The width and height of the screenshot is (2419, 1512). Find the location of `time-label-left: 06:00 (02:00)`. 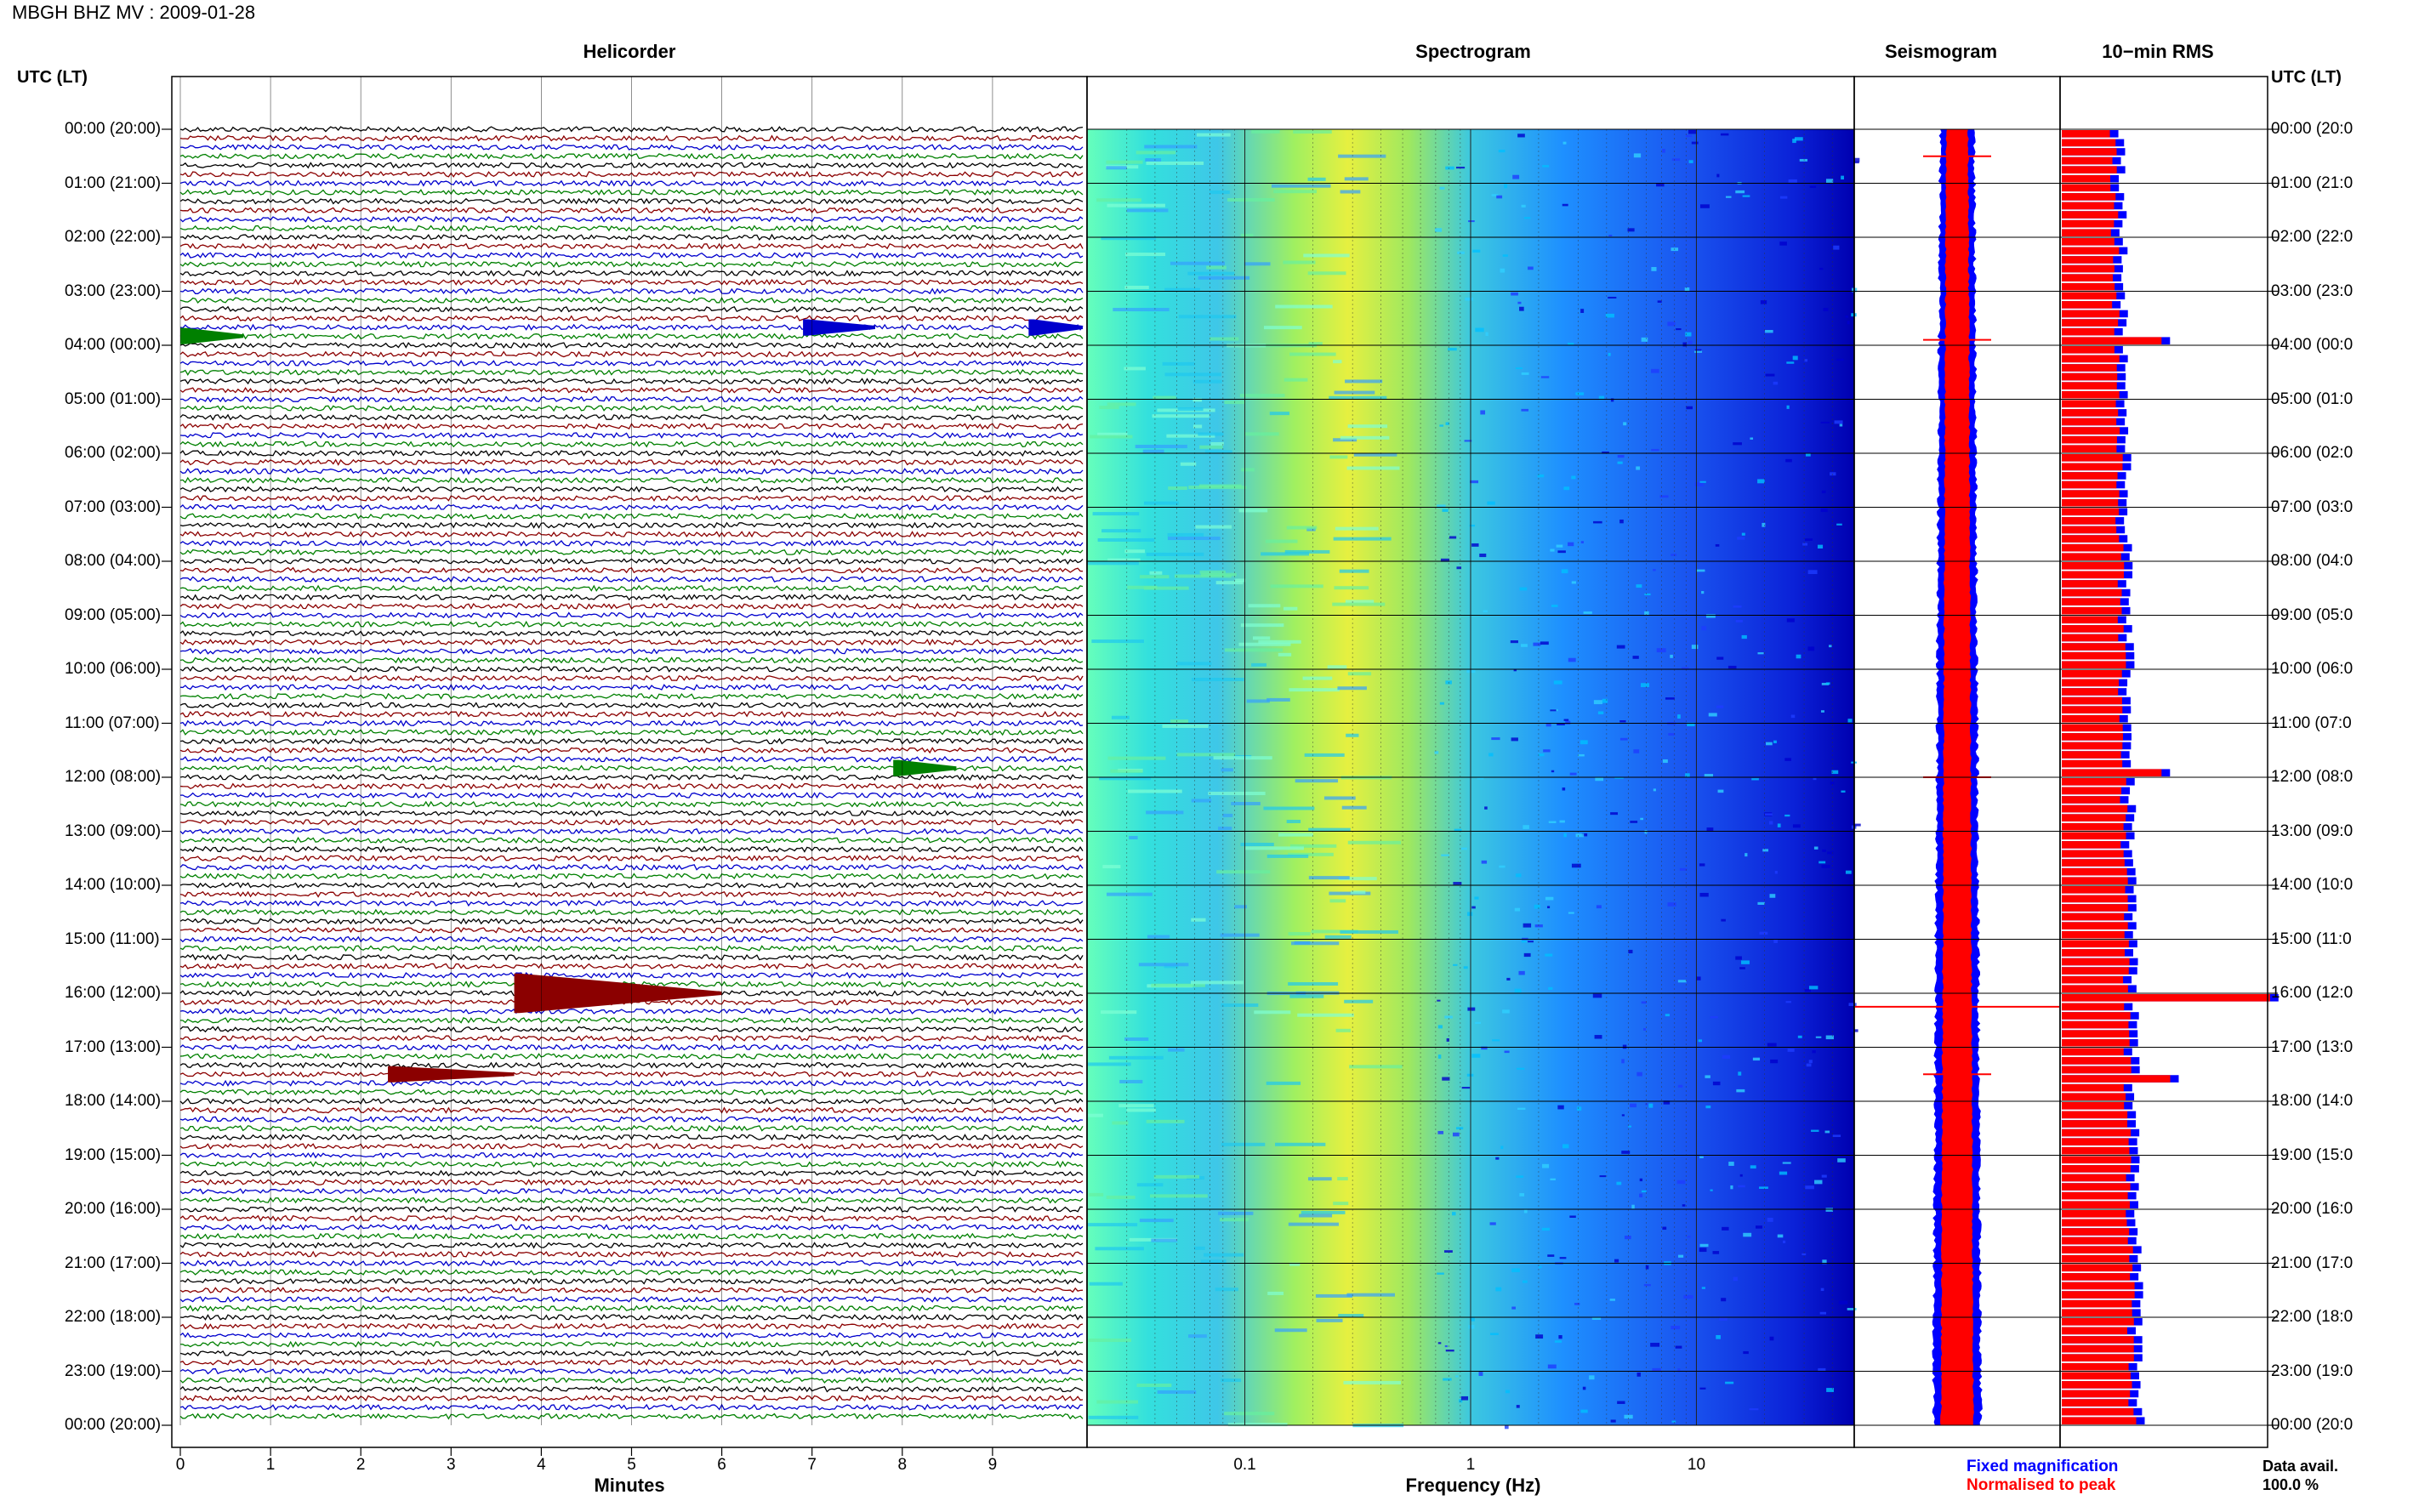

time-label-left: 06:00 (02:00) is located at coordinates (113, 453).